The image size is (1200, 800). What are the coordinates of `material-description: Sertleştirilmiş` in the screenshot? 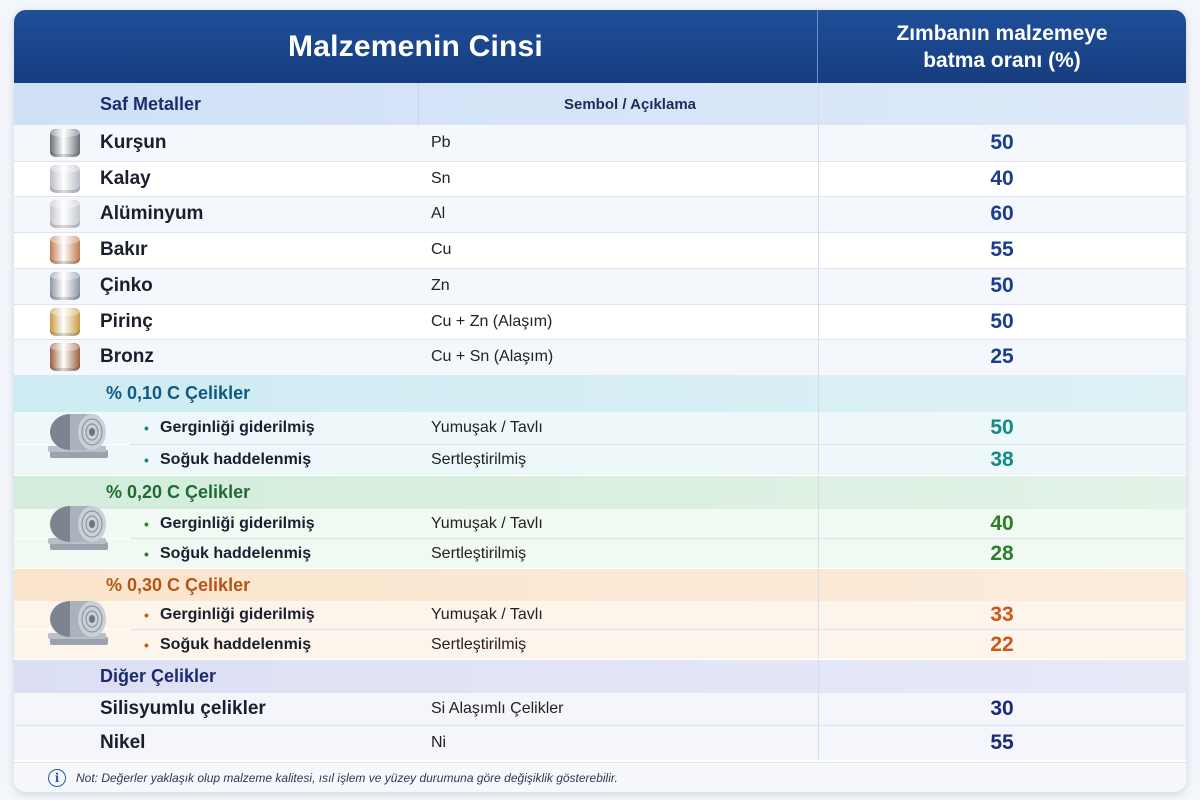 It's located at (479, 644).